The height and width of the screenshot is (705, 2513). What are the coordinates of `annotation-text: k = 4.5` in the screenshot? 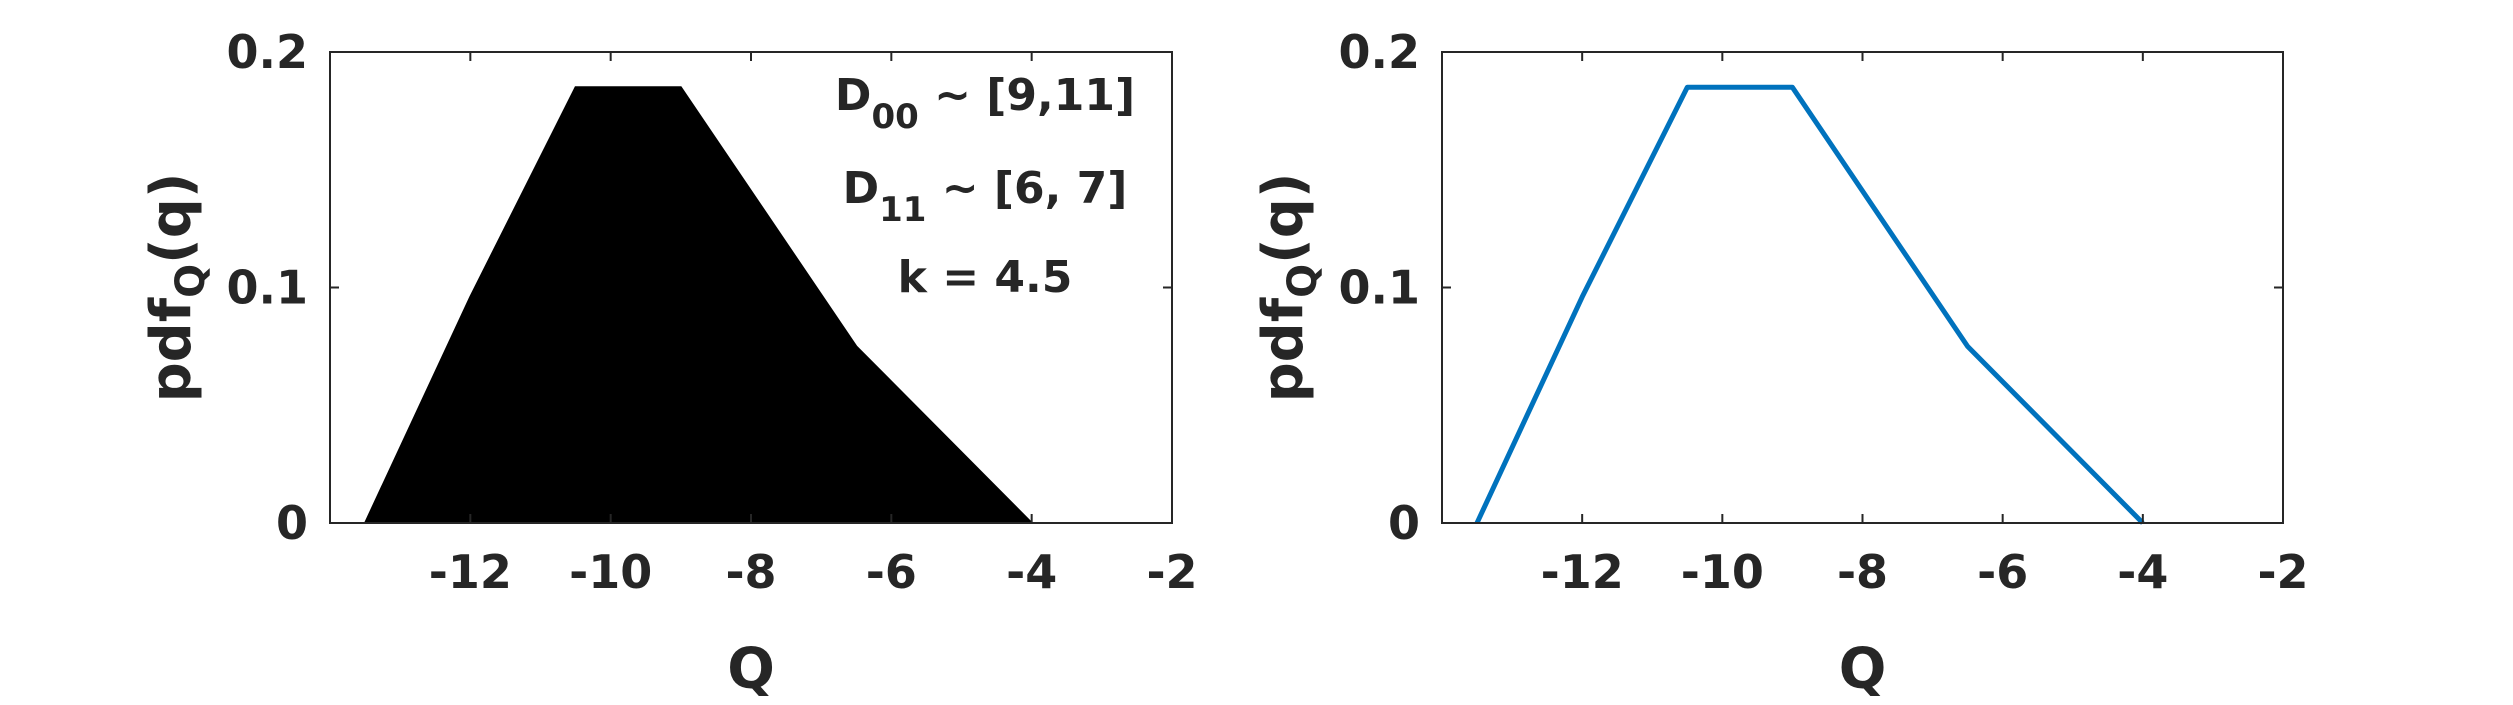 It's located at (985, 277).